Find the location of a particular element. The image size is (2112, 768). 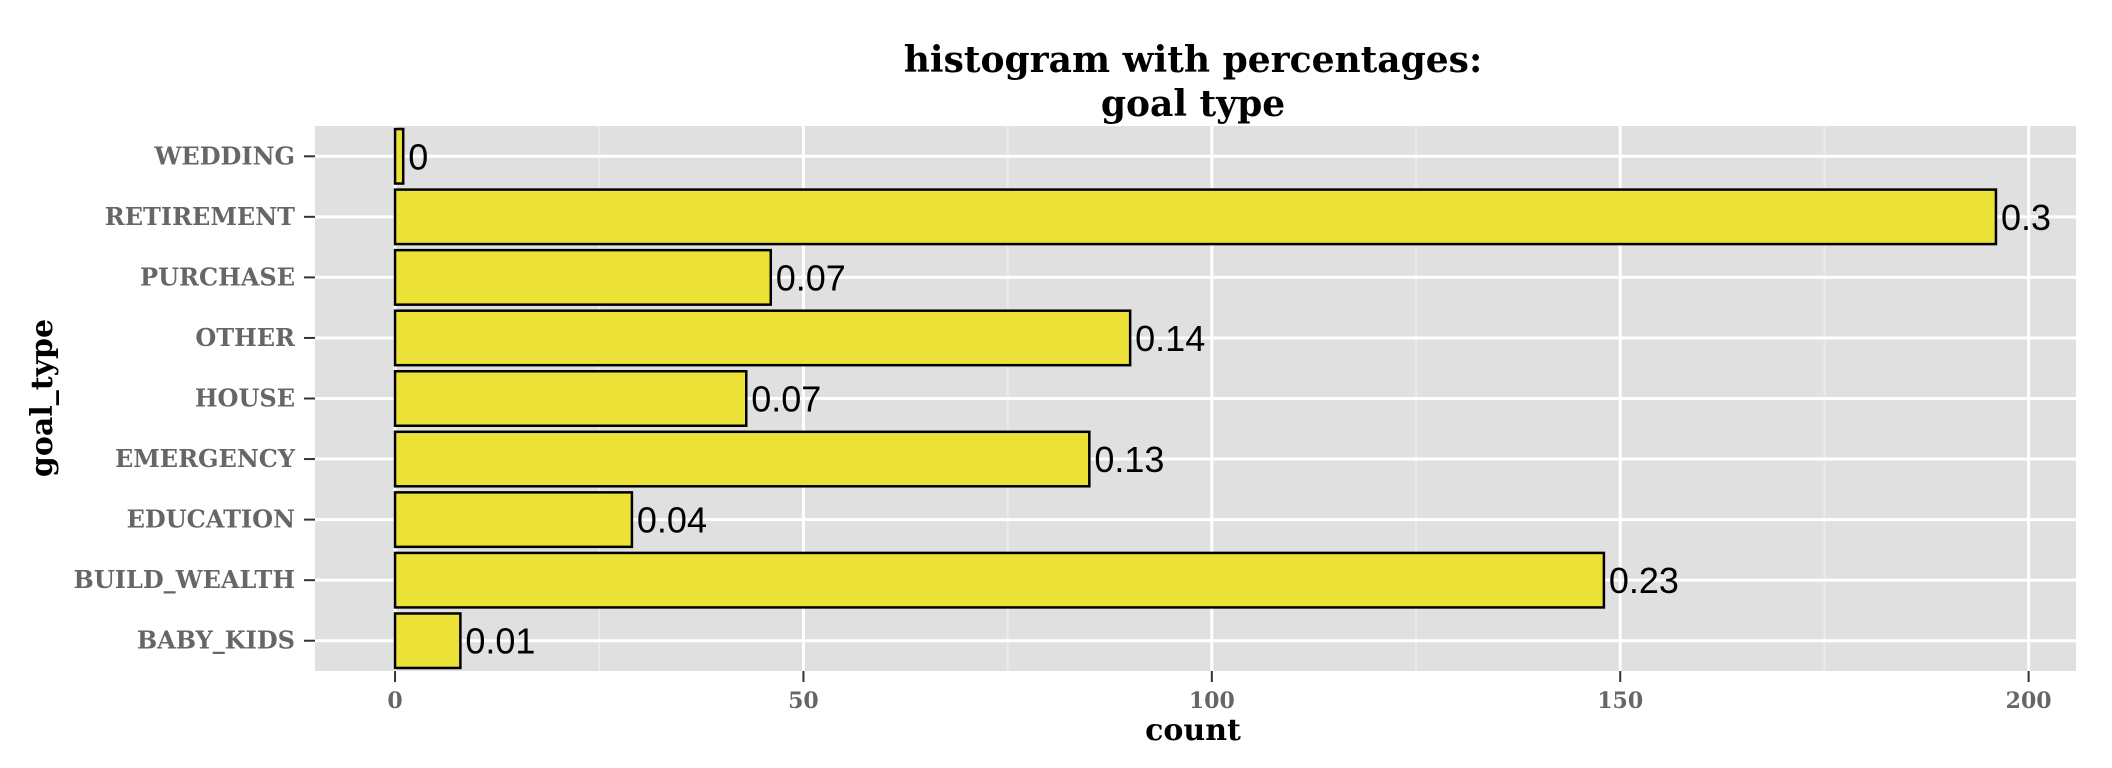

y-tick-label: PURCHASE is located at coordinates (217, 276).